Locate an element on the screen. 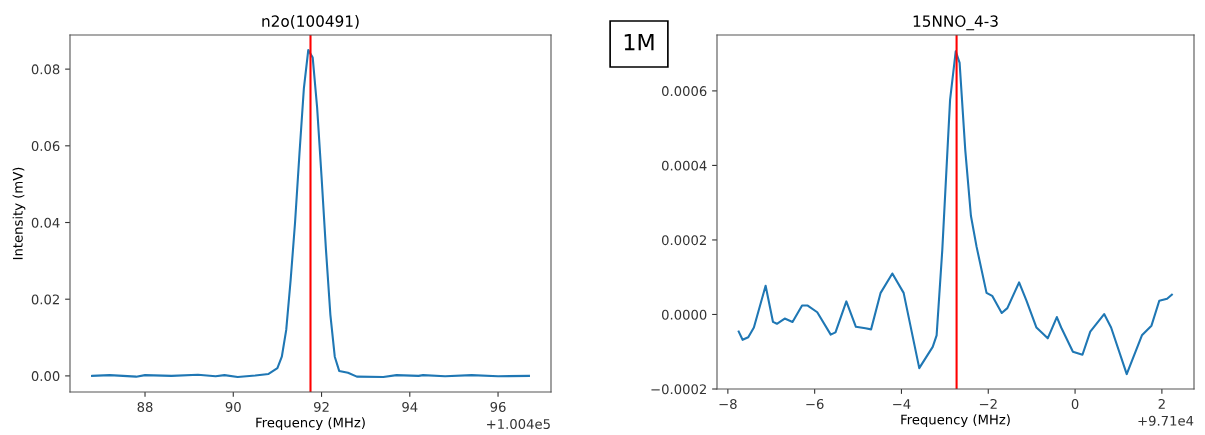 This screenshot has width=1205, height=435. y-tick-label: 0.00 is located at coordinates (45, 376).